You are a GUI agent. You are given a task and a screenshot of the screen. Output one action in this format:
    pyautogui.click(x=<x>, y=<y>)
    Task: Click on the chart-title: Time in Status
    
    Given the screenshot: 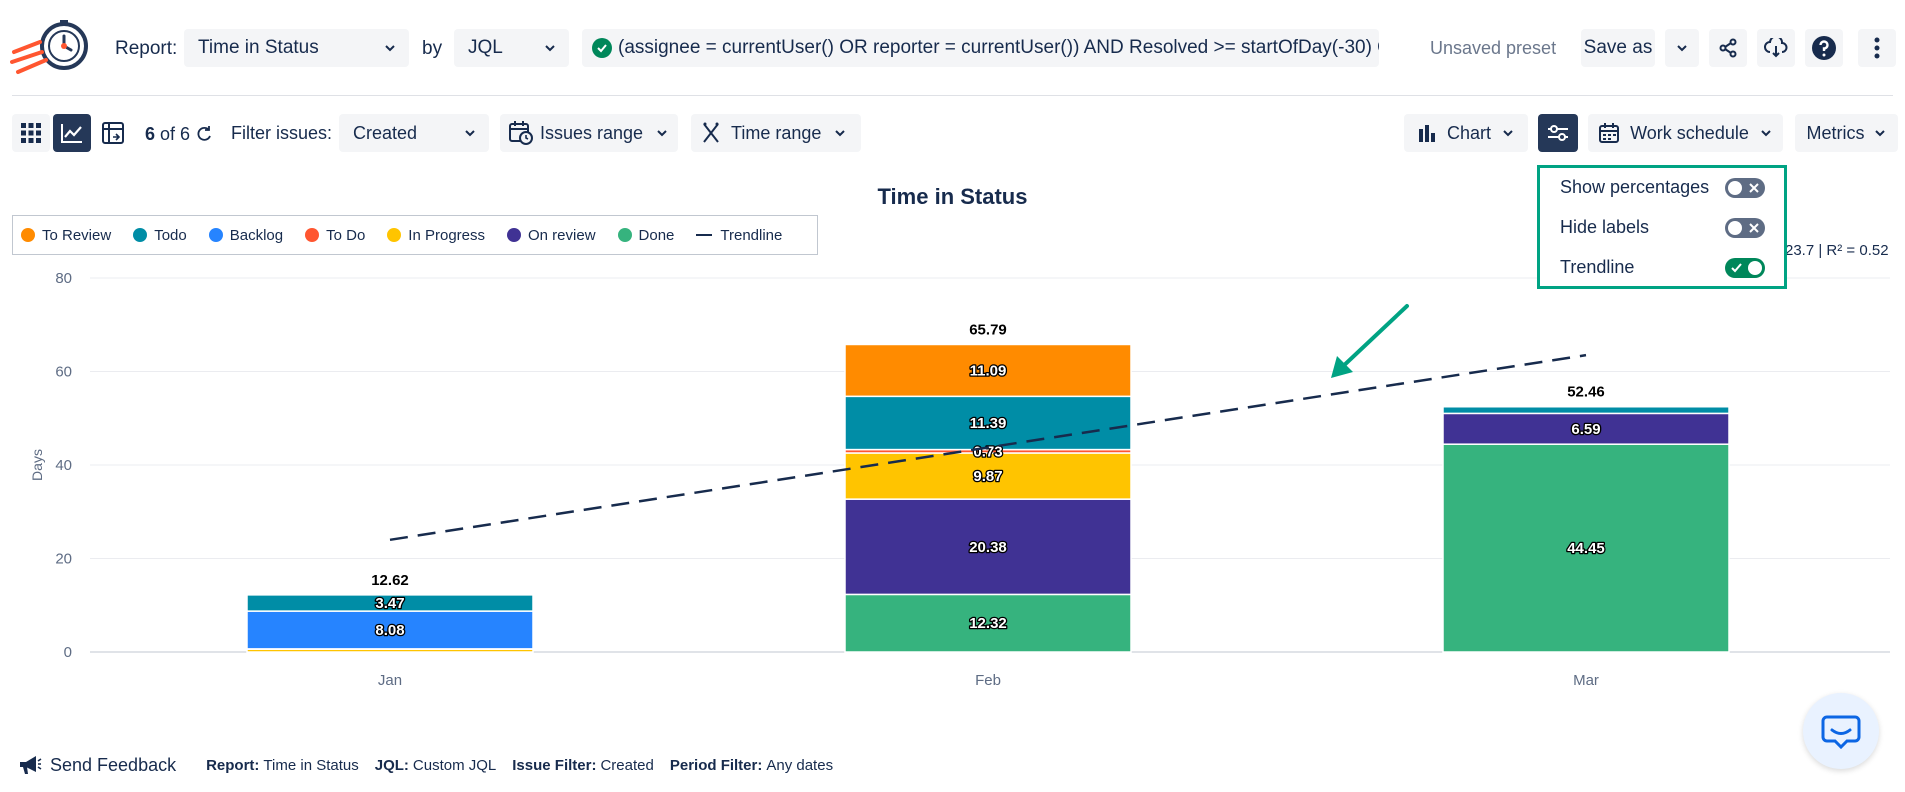 What is the action you would take?
    pyautogui.click(x=952, y=196)
    